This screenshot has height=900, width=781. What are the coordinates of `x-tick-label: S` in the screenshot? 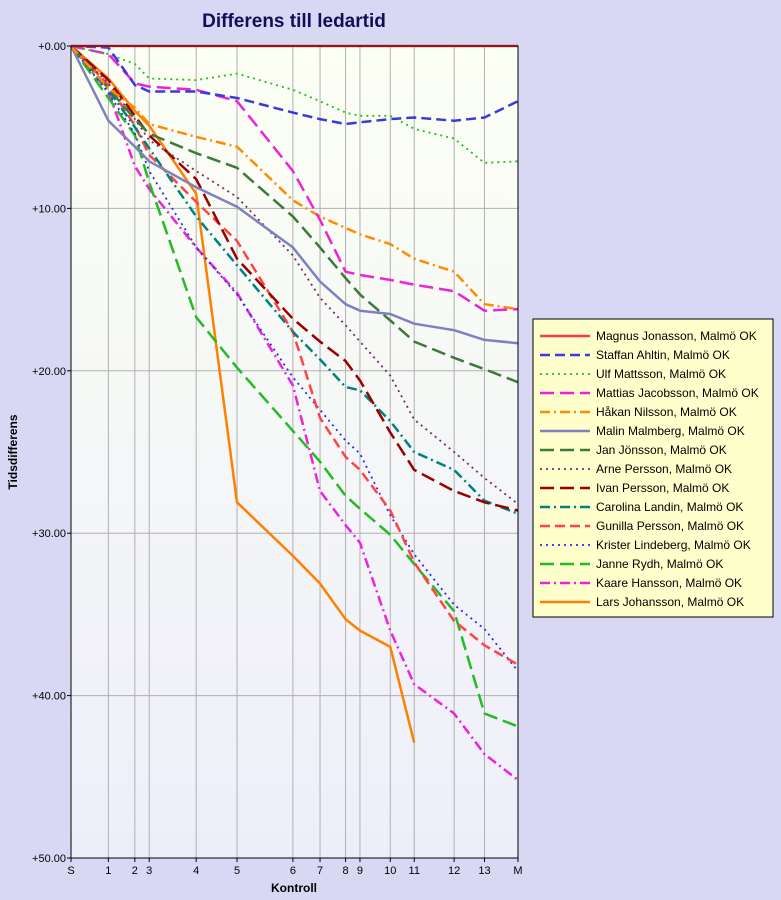 It's located at (70, 871).